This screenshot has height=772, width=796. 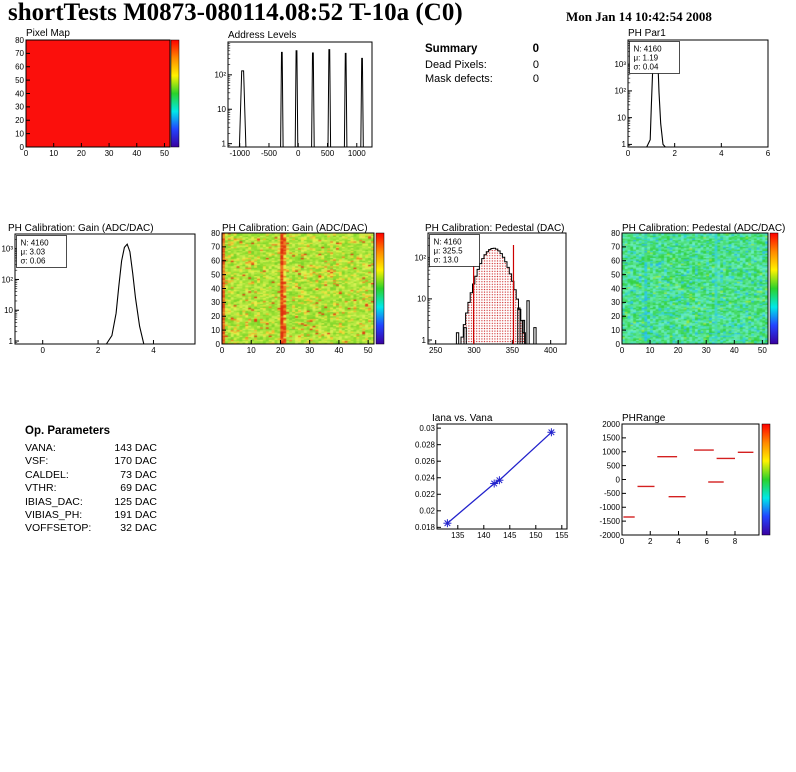 What do you see at coordinates (647, 67) in the screenshot?
I see `svg-text: σ: 0.04` at bounding box center [647, 67].